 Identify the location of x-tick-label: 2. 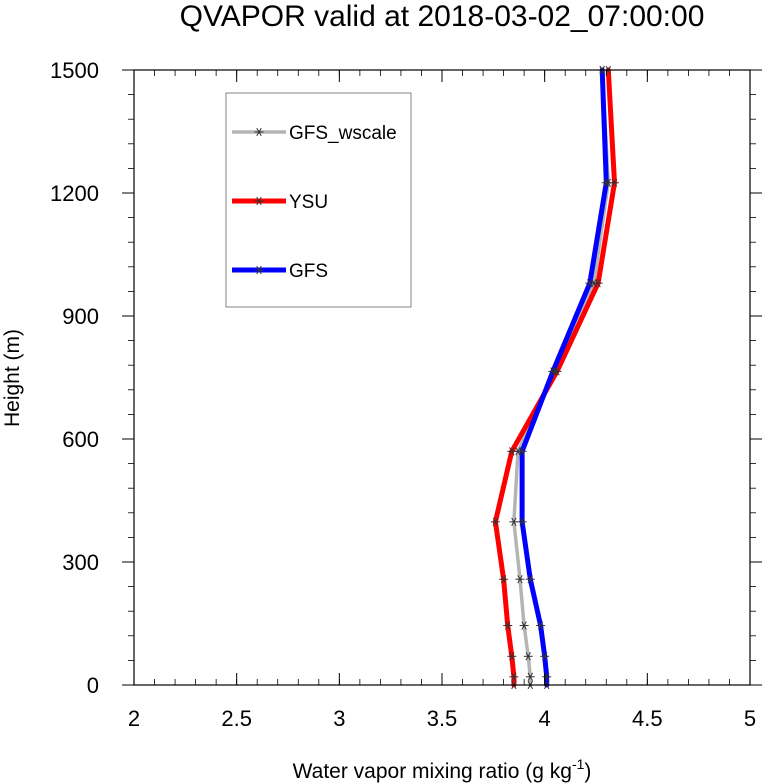
(134, 718).